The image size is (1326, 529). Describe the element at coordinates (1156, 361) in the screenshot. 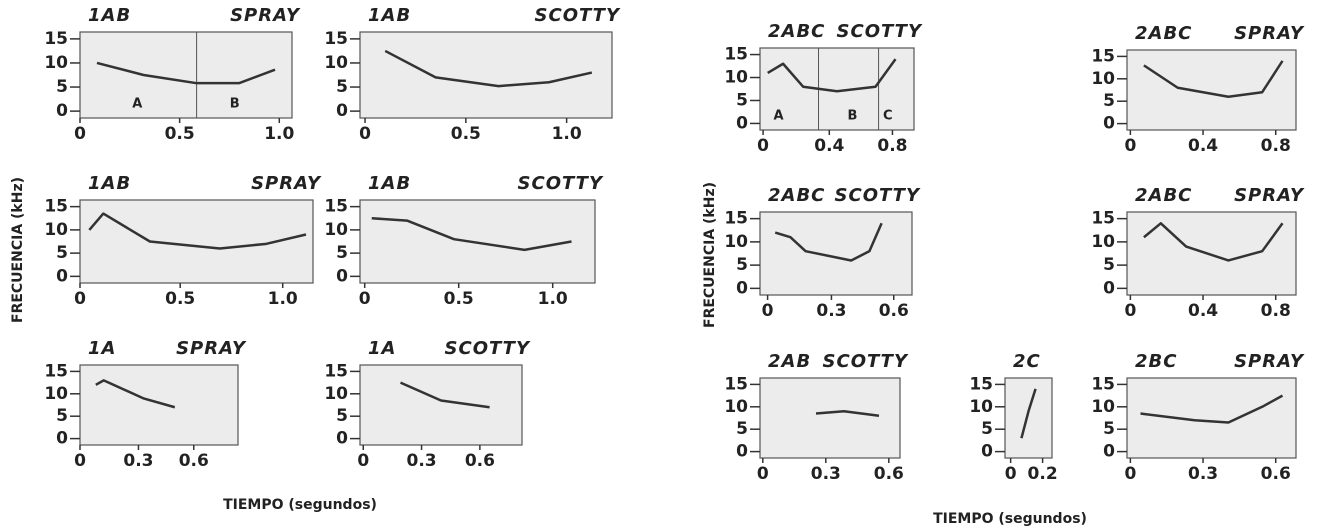

I see `panel-label: 2BC` at that location.